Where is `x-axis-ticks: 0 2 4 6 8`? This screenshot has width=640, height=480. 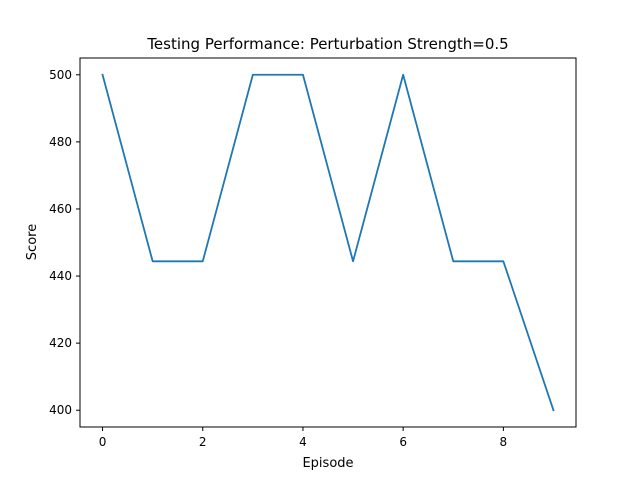 x-axis-ticks: 0 2 4 6 8 is located at coordinates (303, 438).